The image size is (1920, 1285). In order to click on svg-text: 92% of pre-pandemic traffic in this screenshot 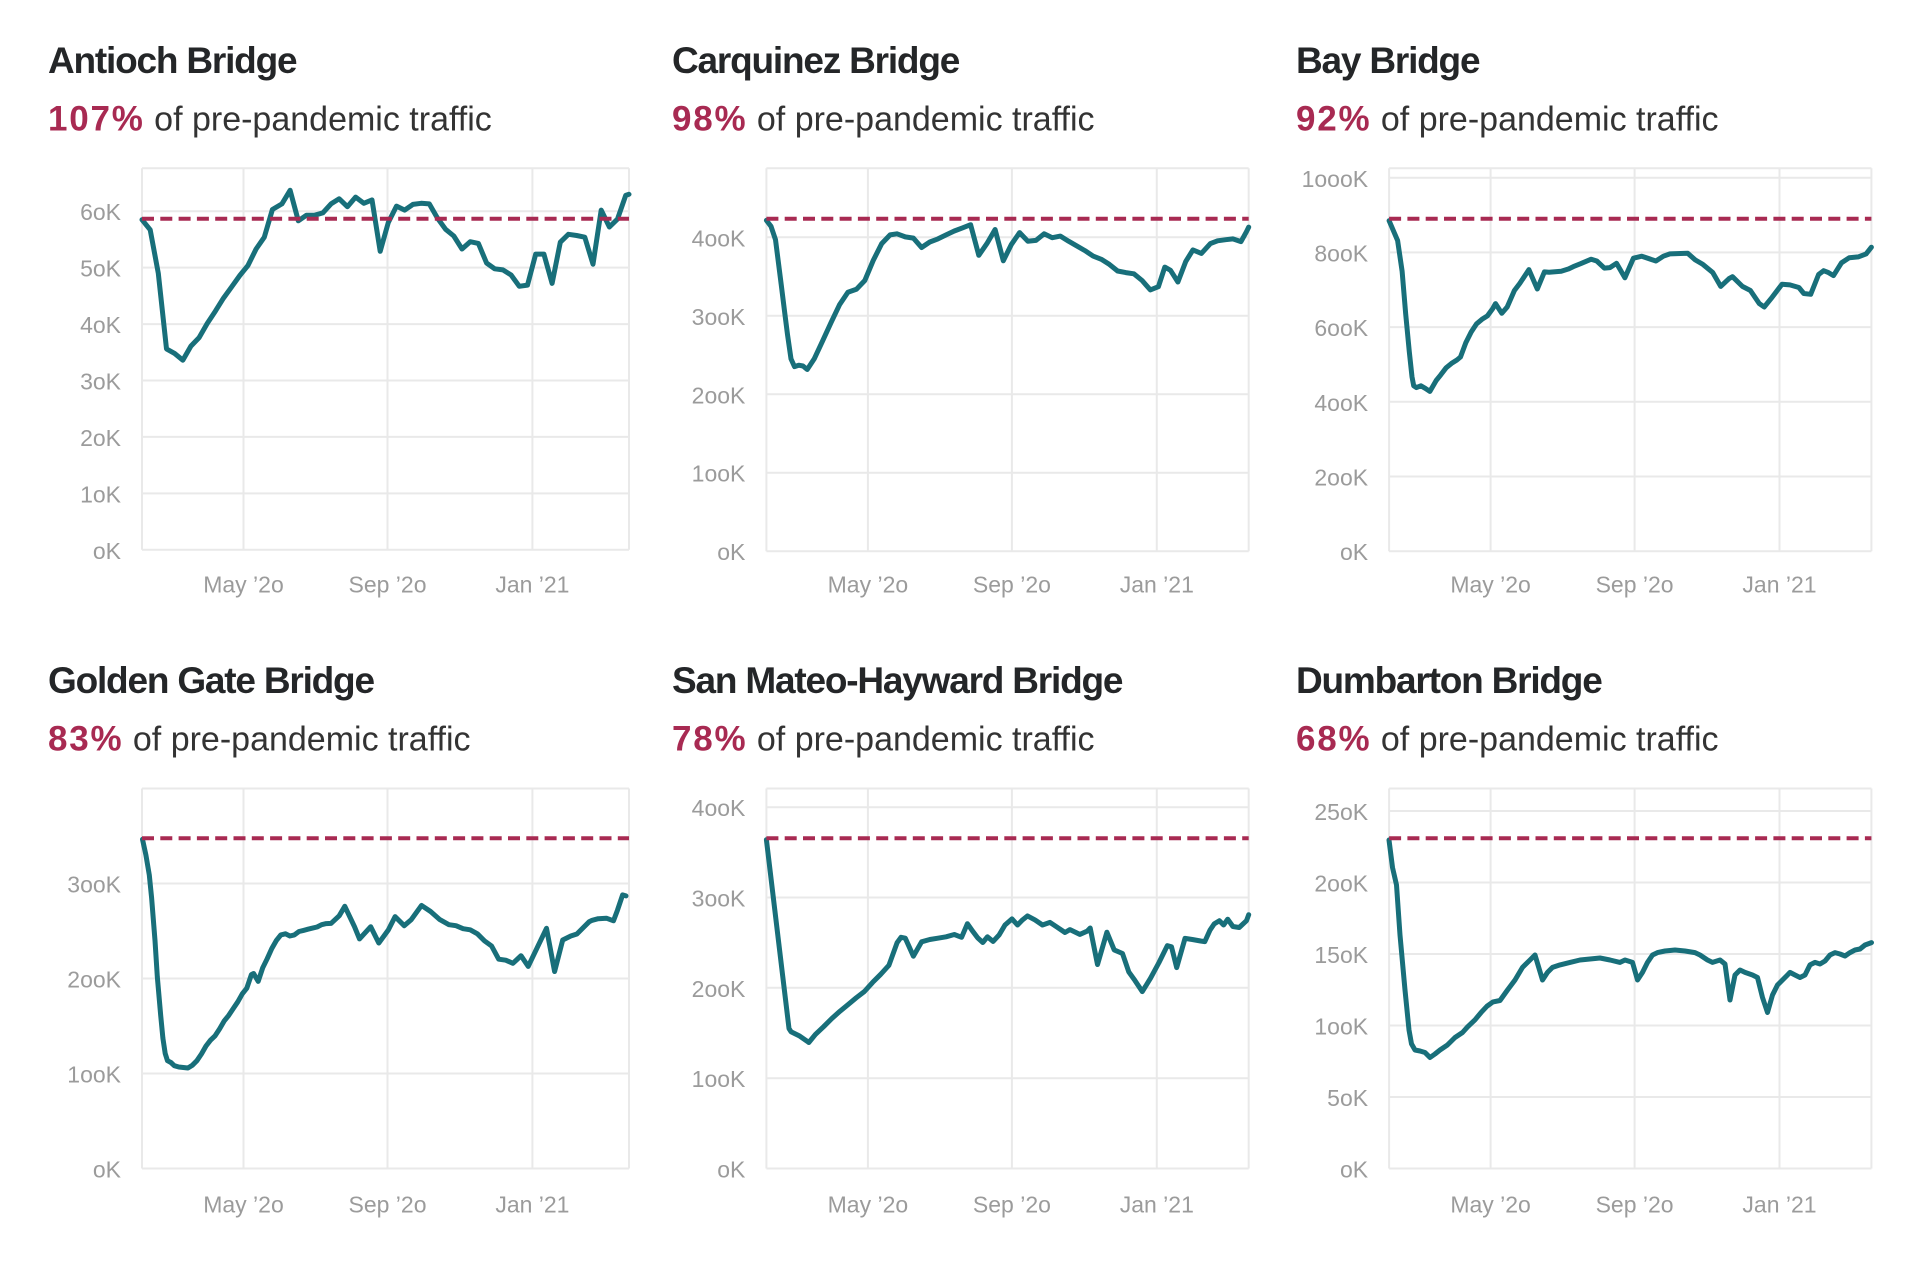, I will do `click(1507, 119)`.